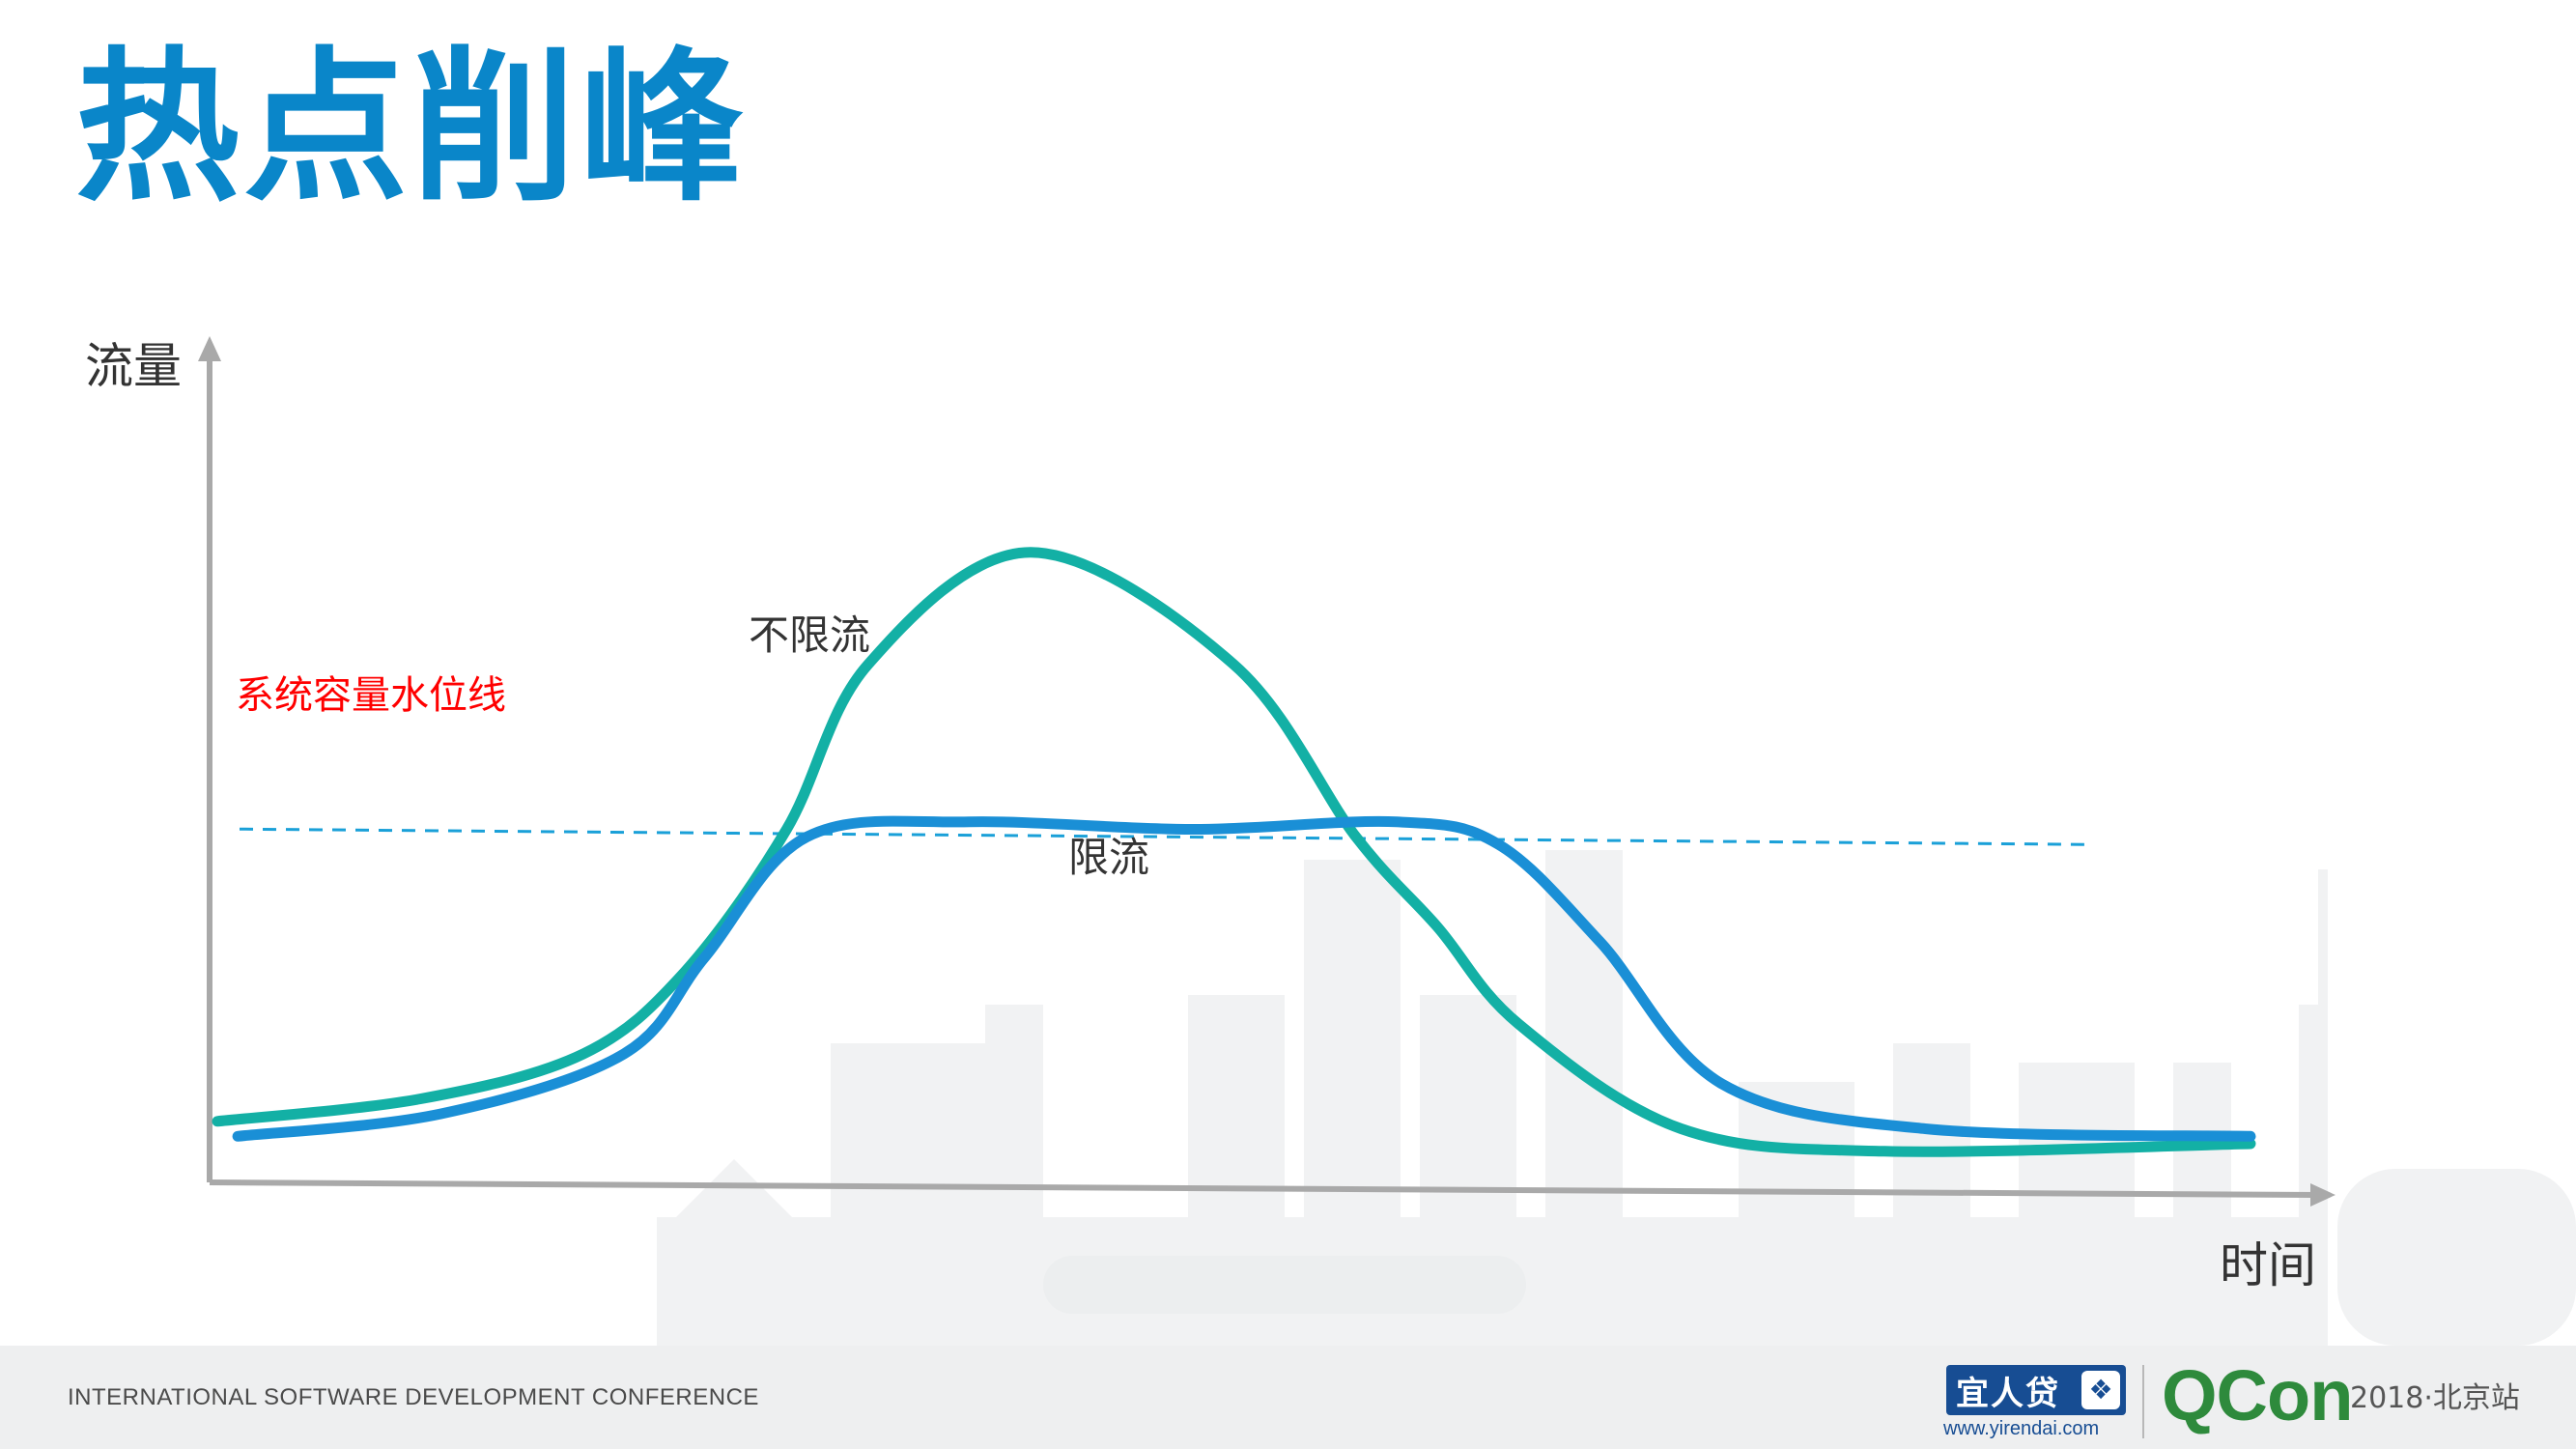 This screenshot has width=2576, height=1449. What do you see at coordinates (412, 128) in the screenshot?
I see `slide-title: 热点削峰` at bounding box center [412, 128].